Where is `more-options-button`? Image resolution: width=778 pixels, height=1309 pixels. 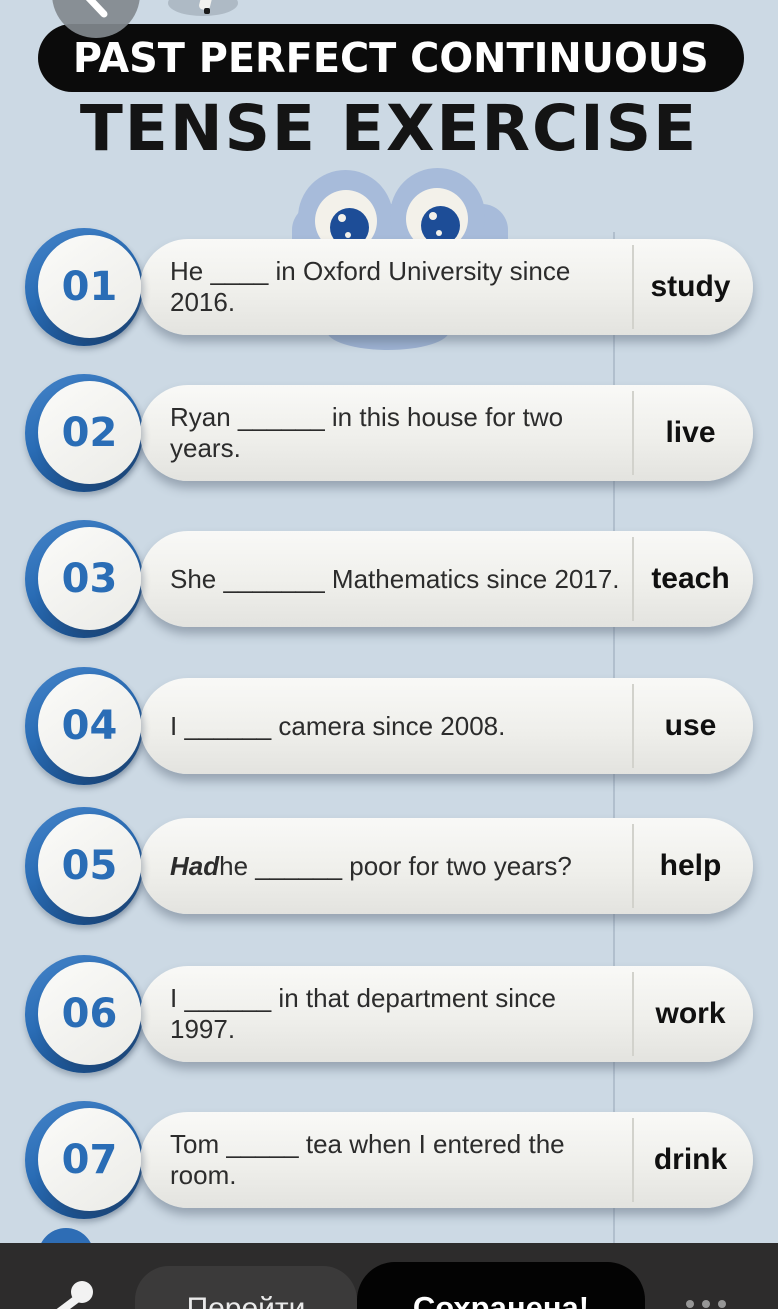
more-options-button is located at coordinates (710, 1304).